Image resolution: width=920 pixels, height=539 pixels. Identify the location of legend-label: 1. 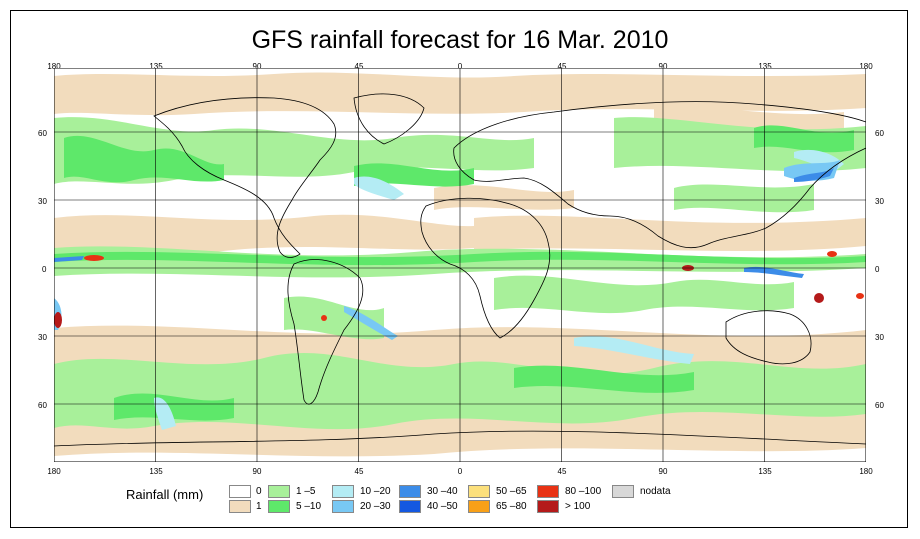
(259, 506).